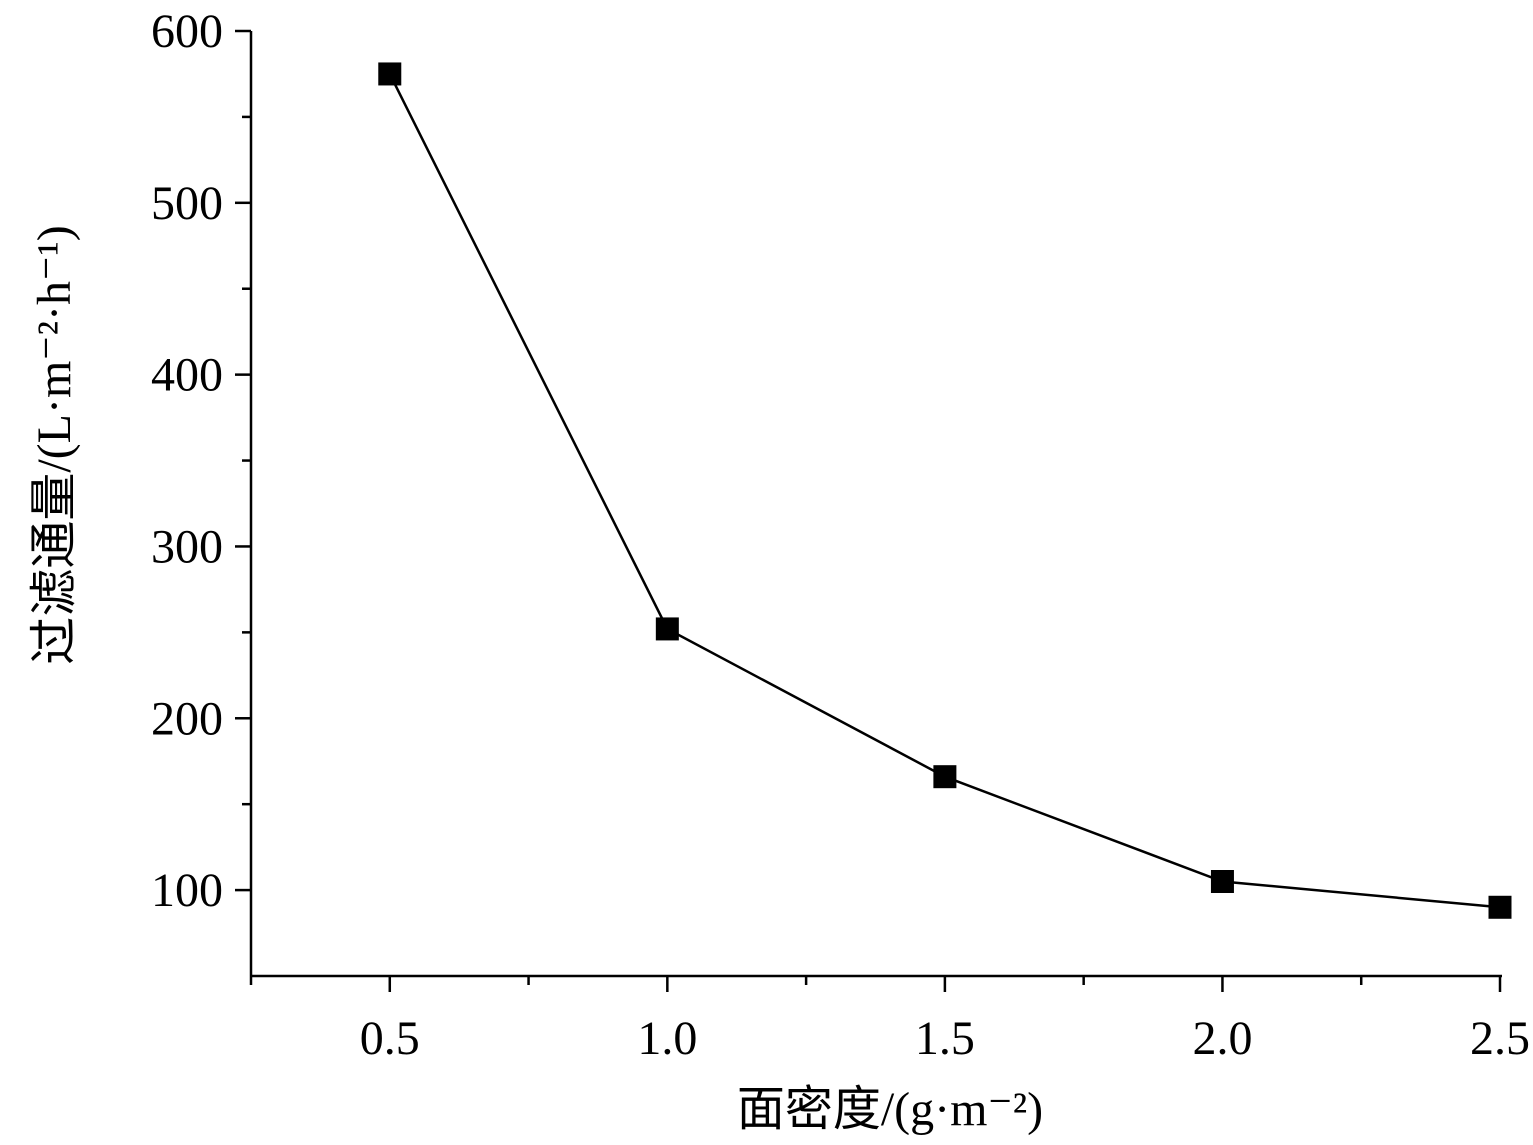 The image size is (1533, 1145). What do you see at coordinates (890, 1109) in the screenshot?
I see `x-axis-title: 面密度/(g·m⁻²)` at bounding box center [890, 1109].